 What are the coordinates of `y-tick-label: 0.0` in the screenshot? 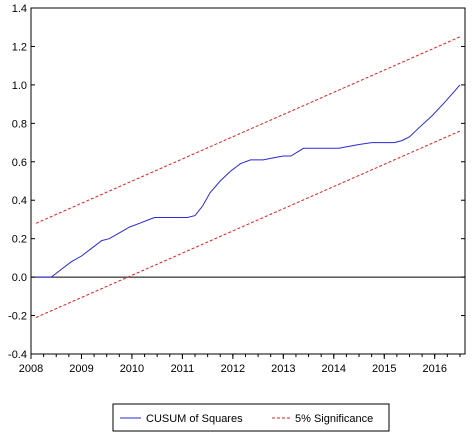 It's located at (19, 278).